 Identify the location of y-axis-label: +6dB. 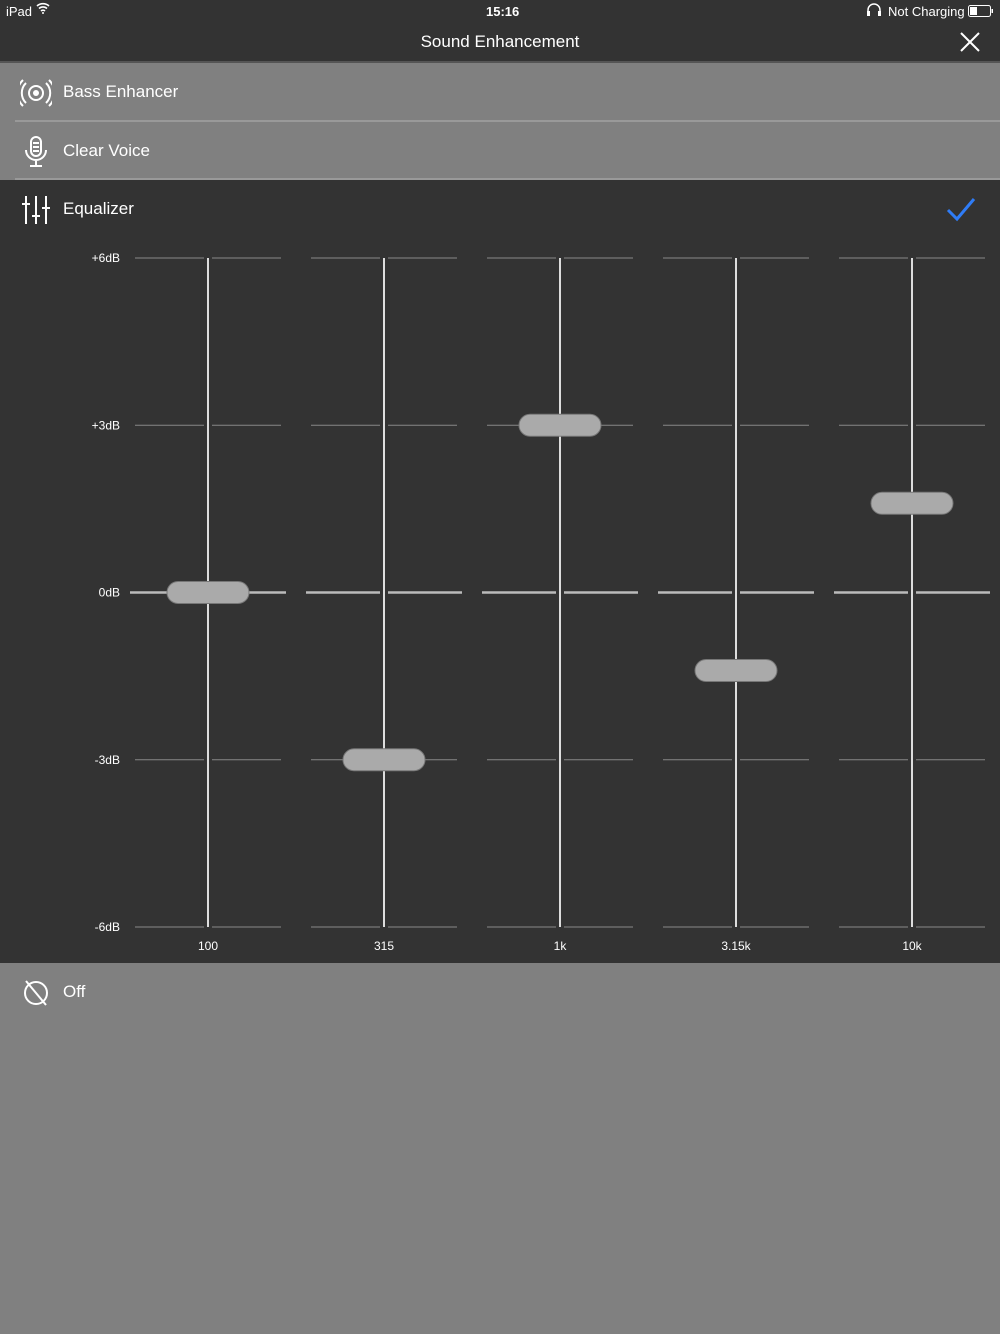
(106, 258).